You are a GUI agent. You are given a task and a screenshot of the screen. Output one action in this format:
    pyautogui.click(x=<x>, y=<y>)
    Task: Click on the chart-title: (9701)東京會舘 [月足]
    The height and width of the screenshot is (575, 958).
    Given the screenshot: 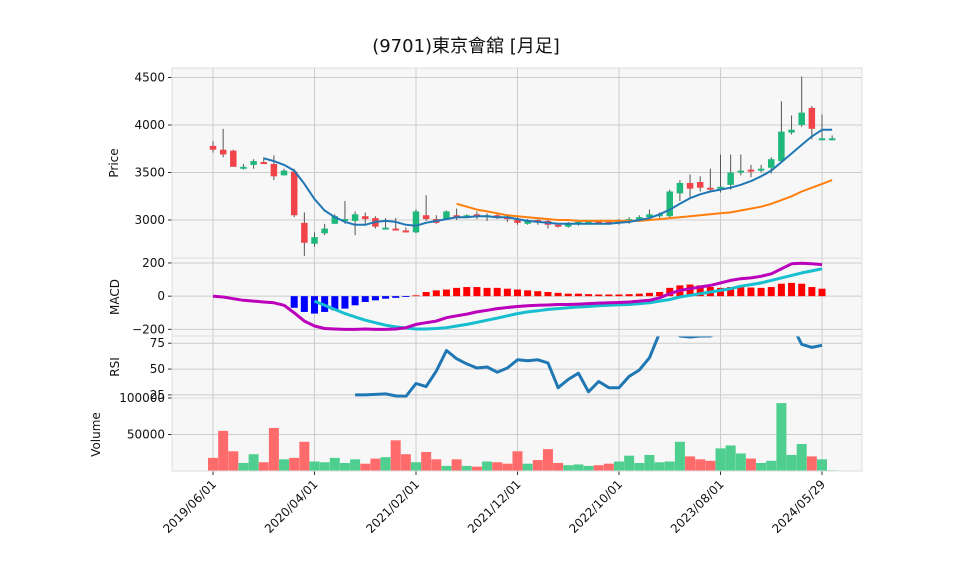 What is the action you would take?
    pyautogui.click(x=466, y=46)
    